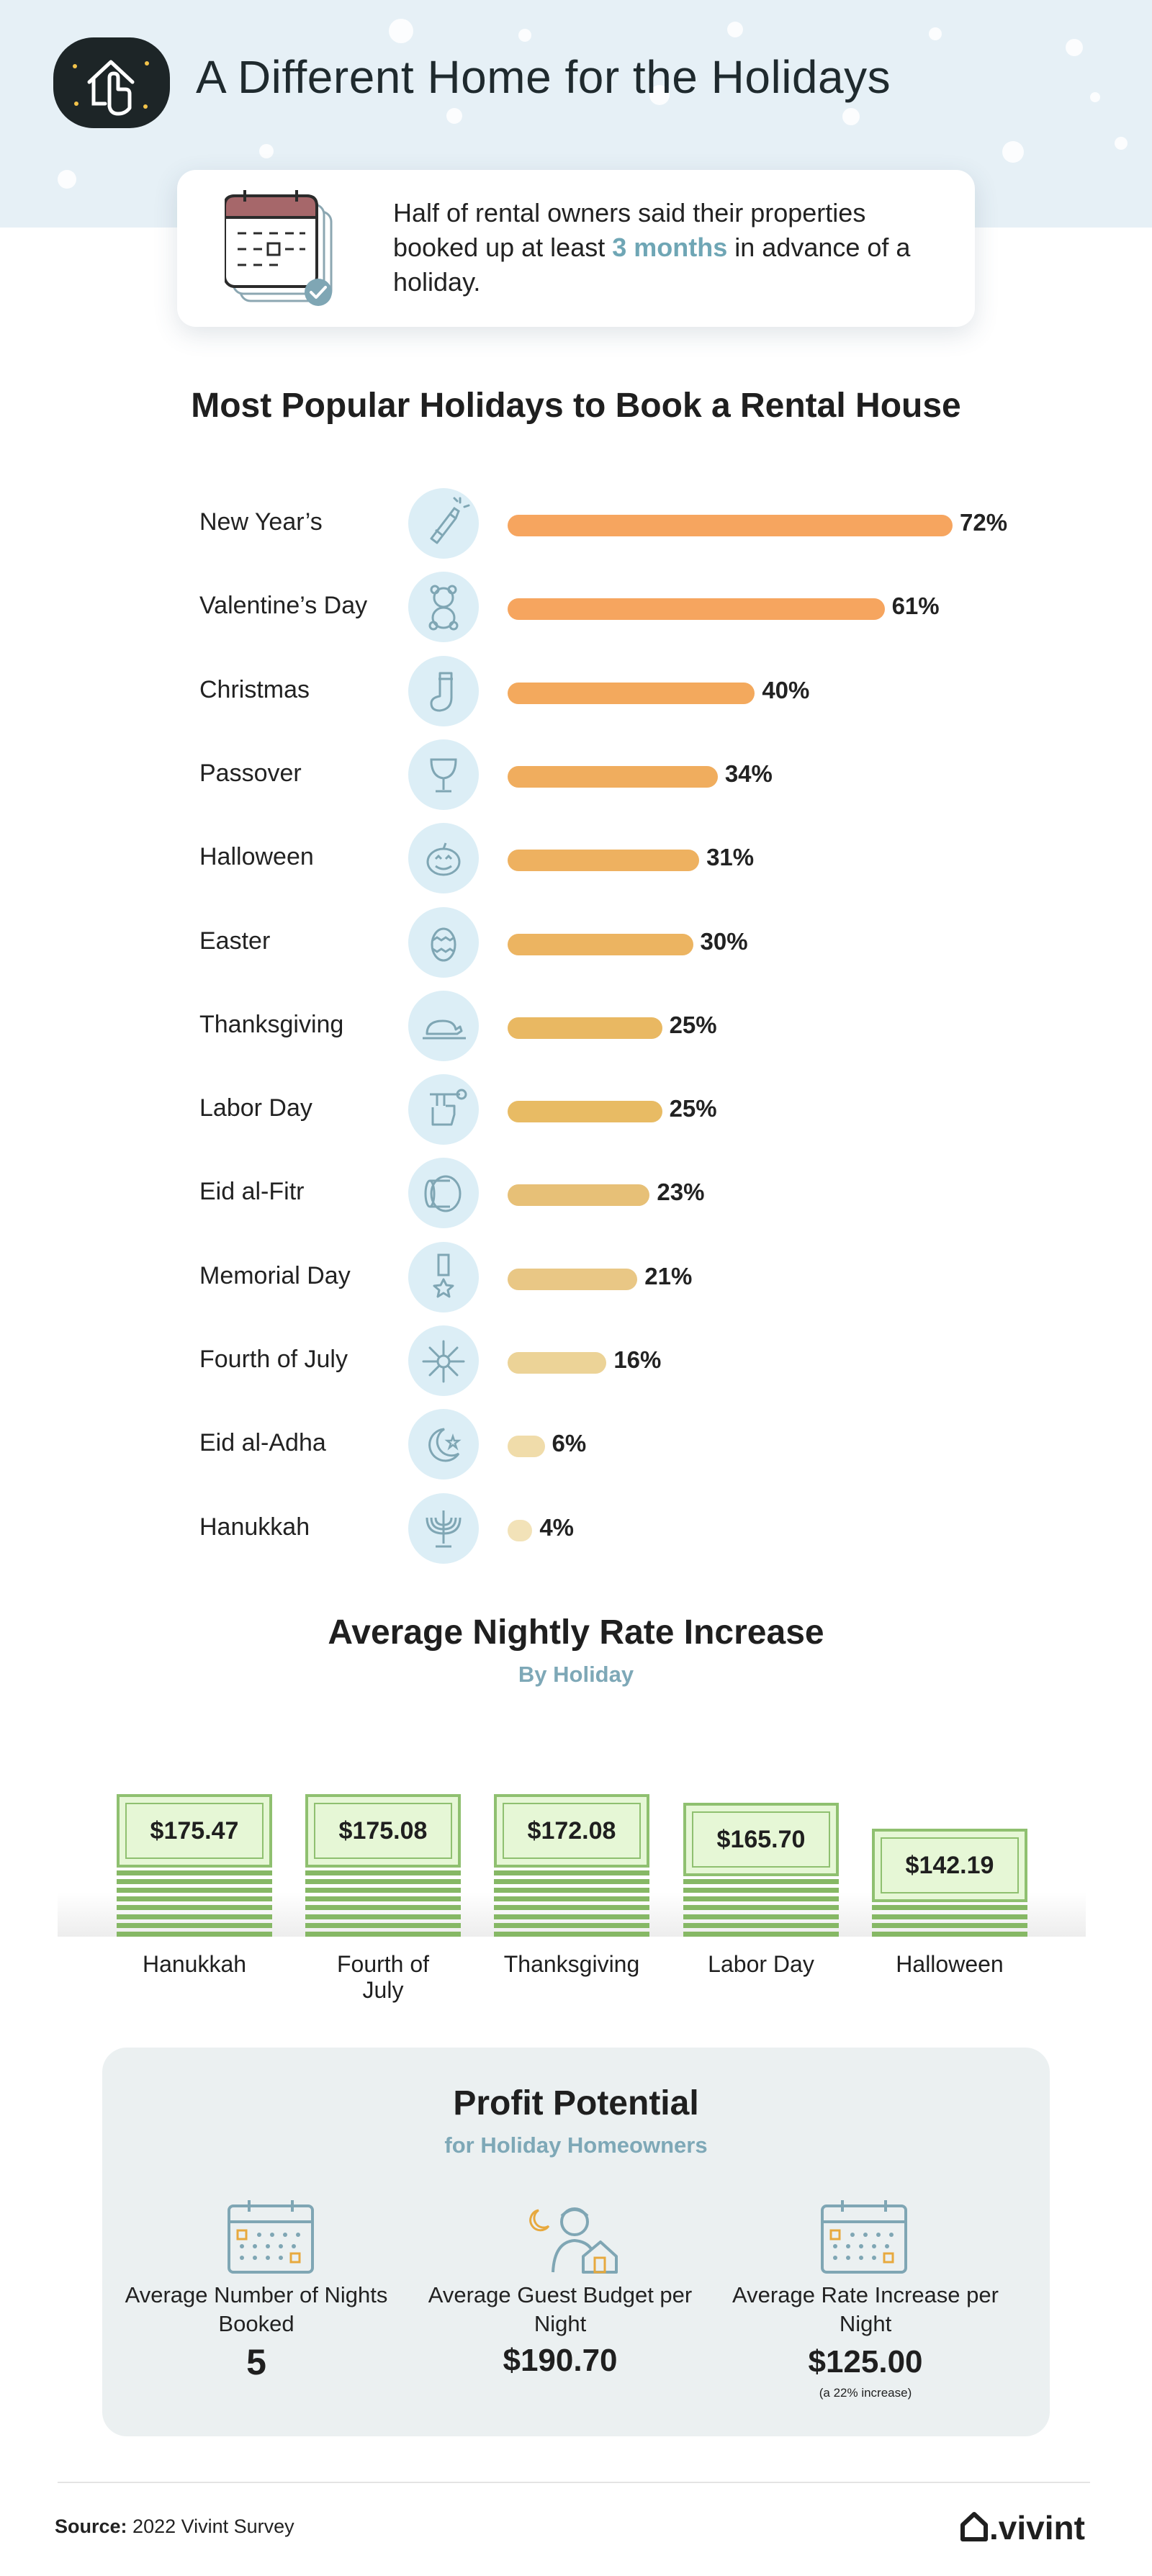 This screenshot has width=1152, height=2576. I want to click on holiday-row: Thanksgiving 25%, so click(576, 1025).